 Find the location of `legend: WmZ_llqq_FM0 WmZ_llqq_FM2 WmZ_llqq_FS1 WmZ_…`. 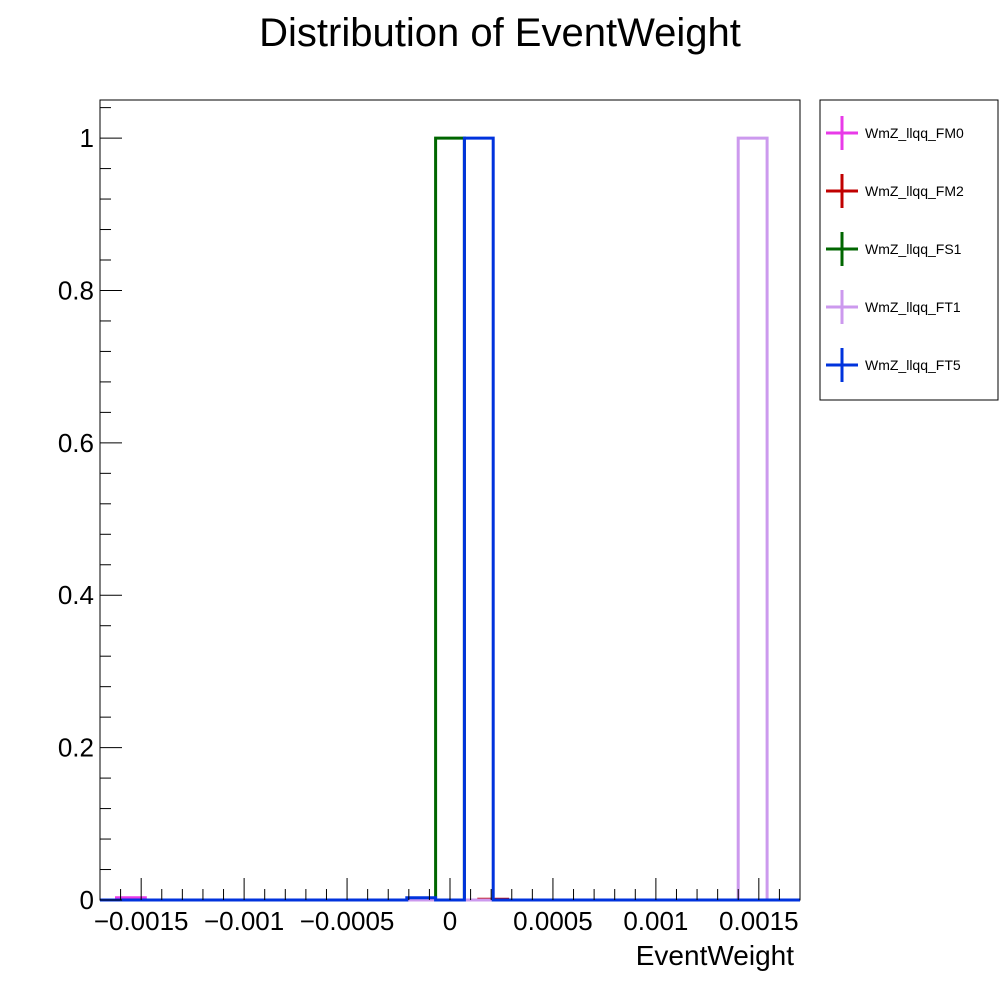

legend: WmZ_llqq_FM0 WmZ_llqq_FM2 WmZ_llqq_FS1 WmZ_… is located at coordinates (909, 250).